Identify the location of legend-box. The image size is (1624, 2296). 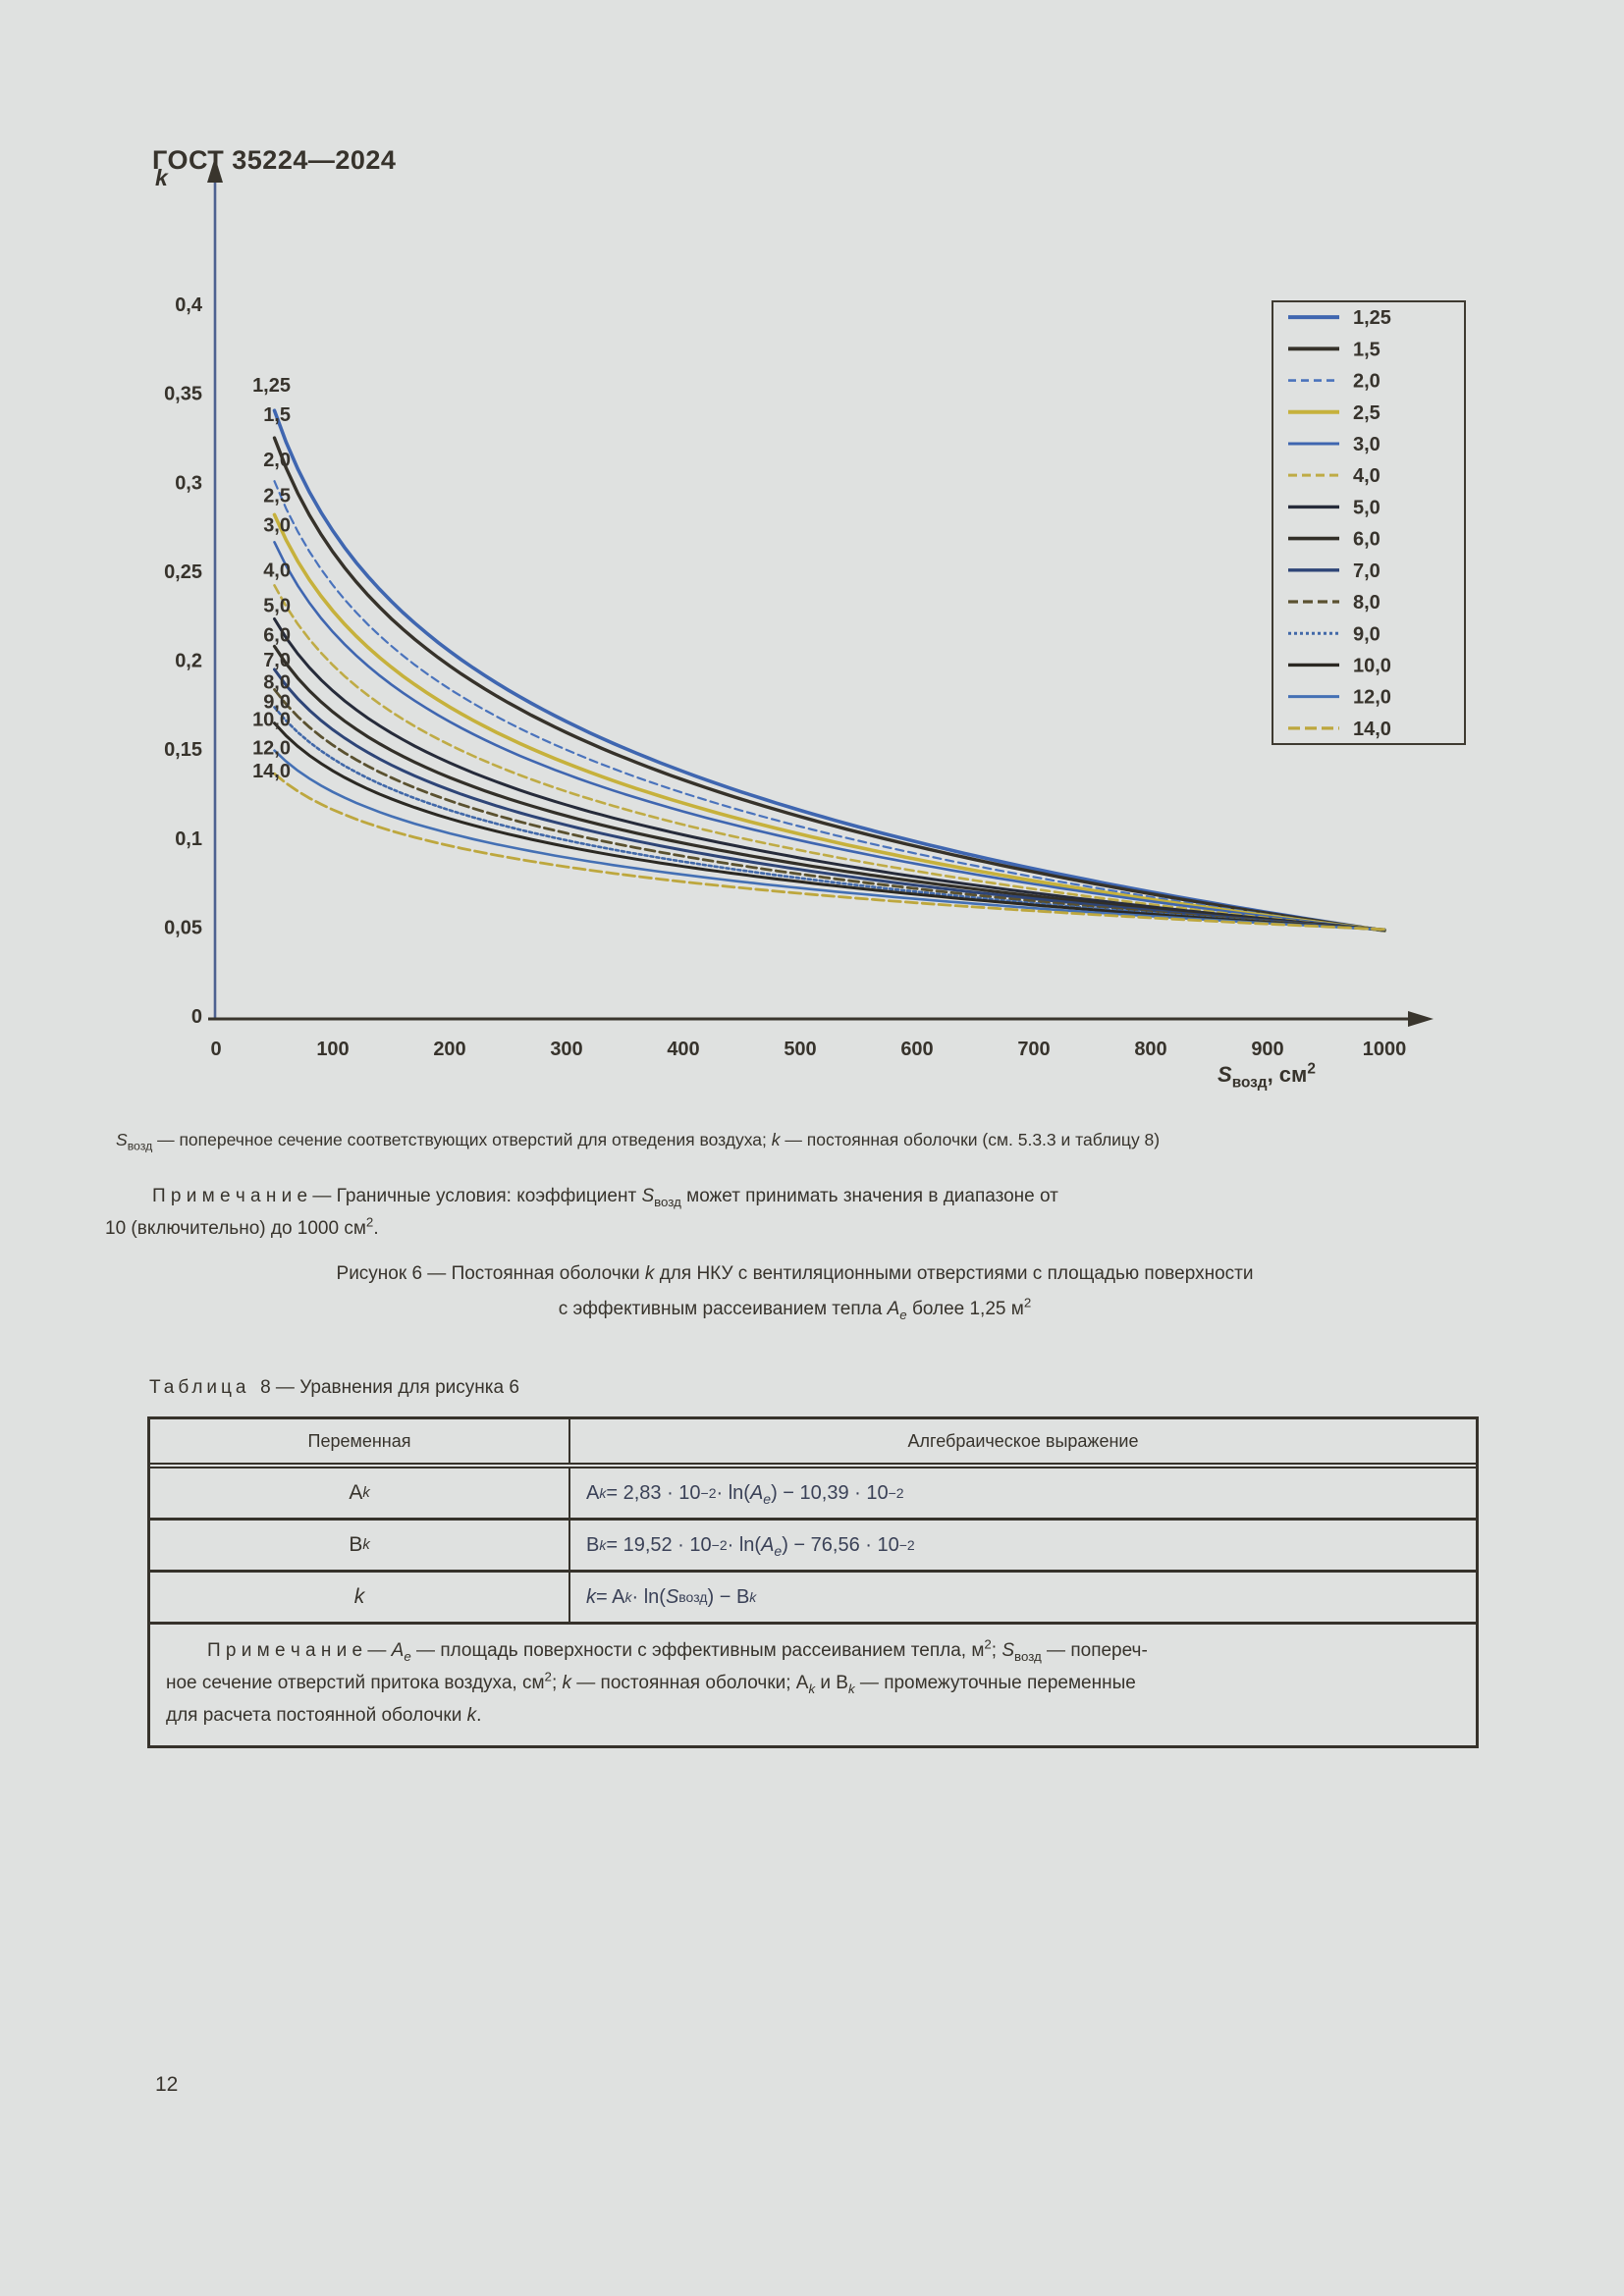
(1369, 522).